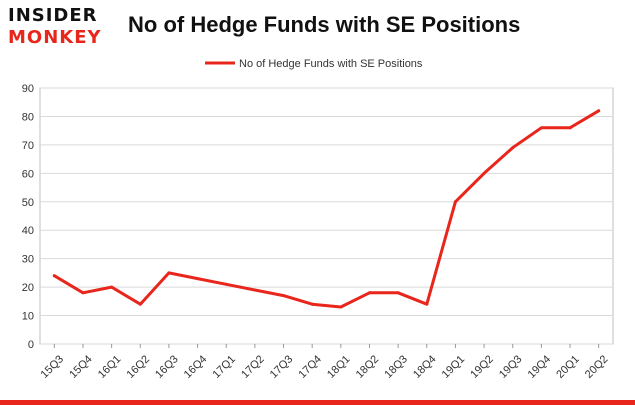  What do you see at coordinates (324, 24) in the screenshot?
I see `chart-title: No of Hedge Funds with SE Positions` at bounding box center [324, 24].